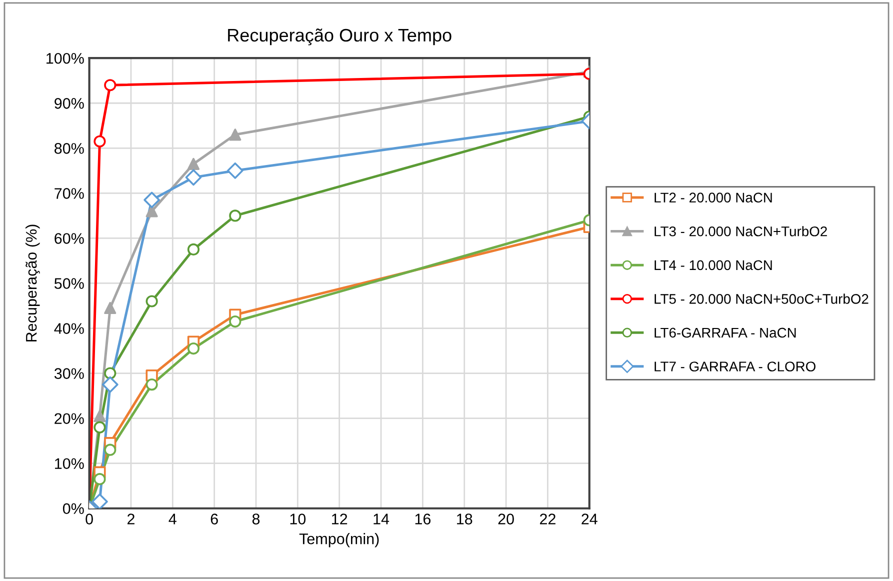  Describe the element at coordinates (89, 519) in the screenshot. I see `x-tick-label: 0` at that location.